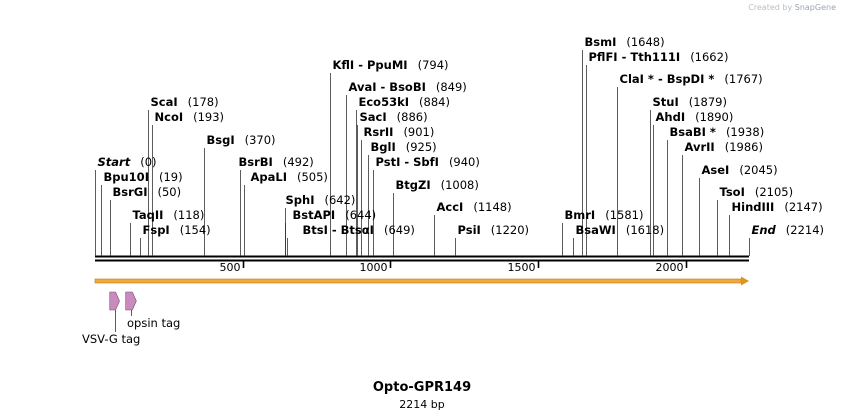 The height and width of the screenshot is (420, 844). I want to click on enzyme-name: Eco53kI, so click(384, 102).